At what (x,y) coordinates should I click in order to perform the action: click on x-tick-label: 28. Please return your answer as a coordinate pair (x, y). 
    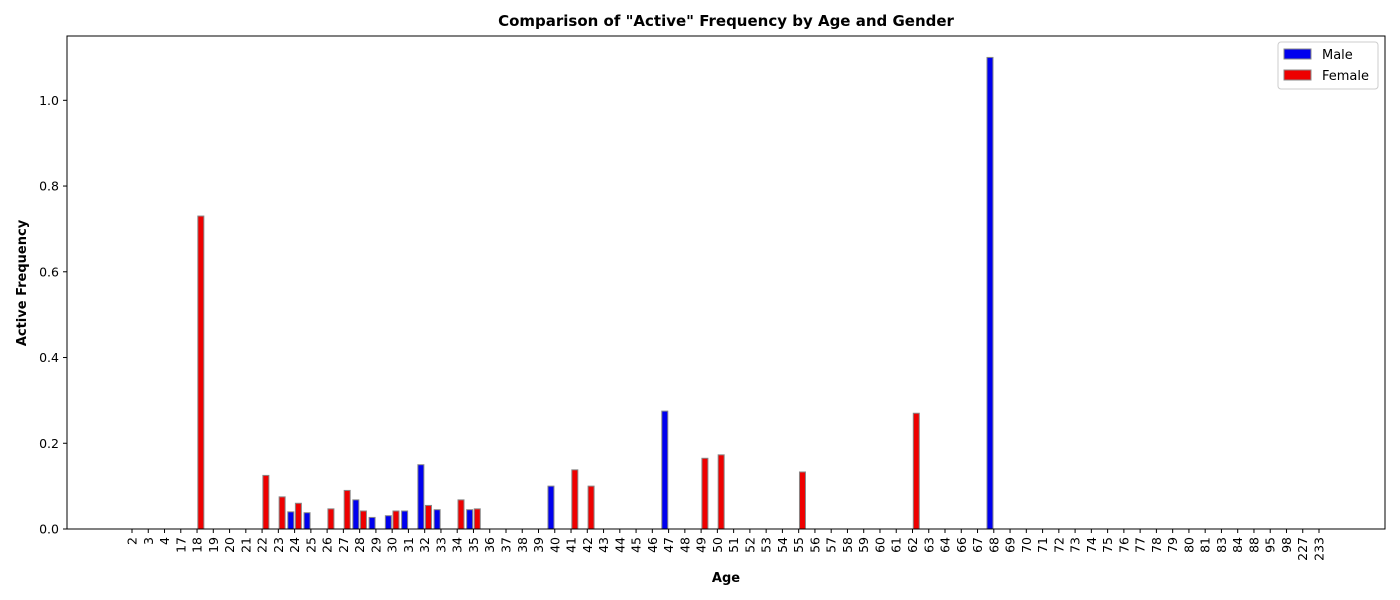
    Looking at the image, I should click on (359, 545).